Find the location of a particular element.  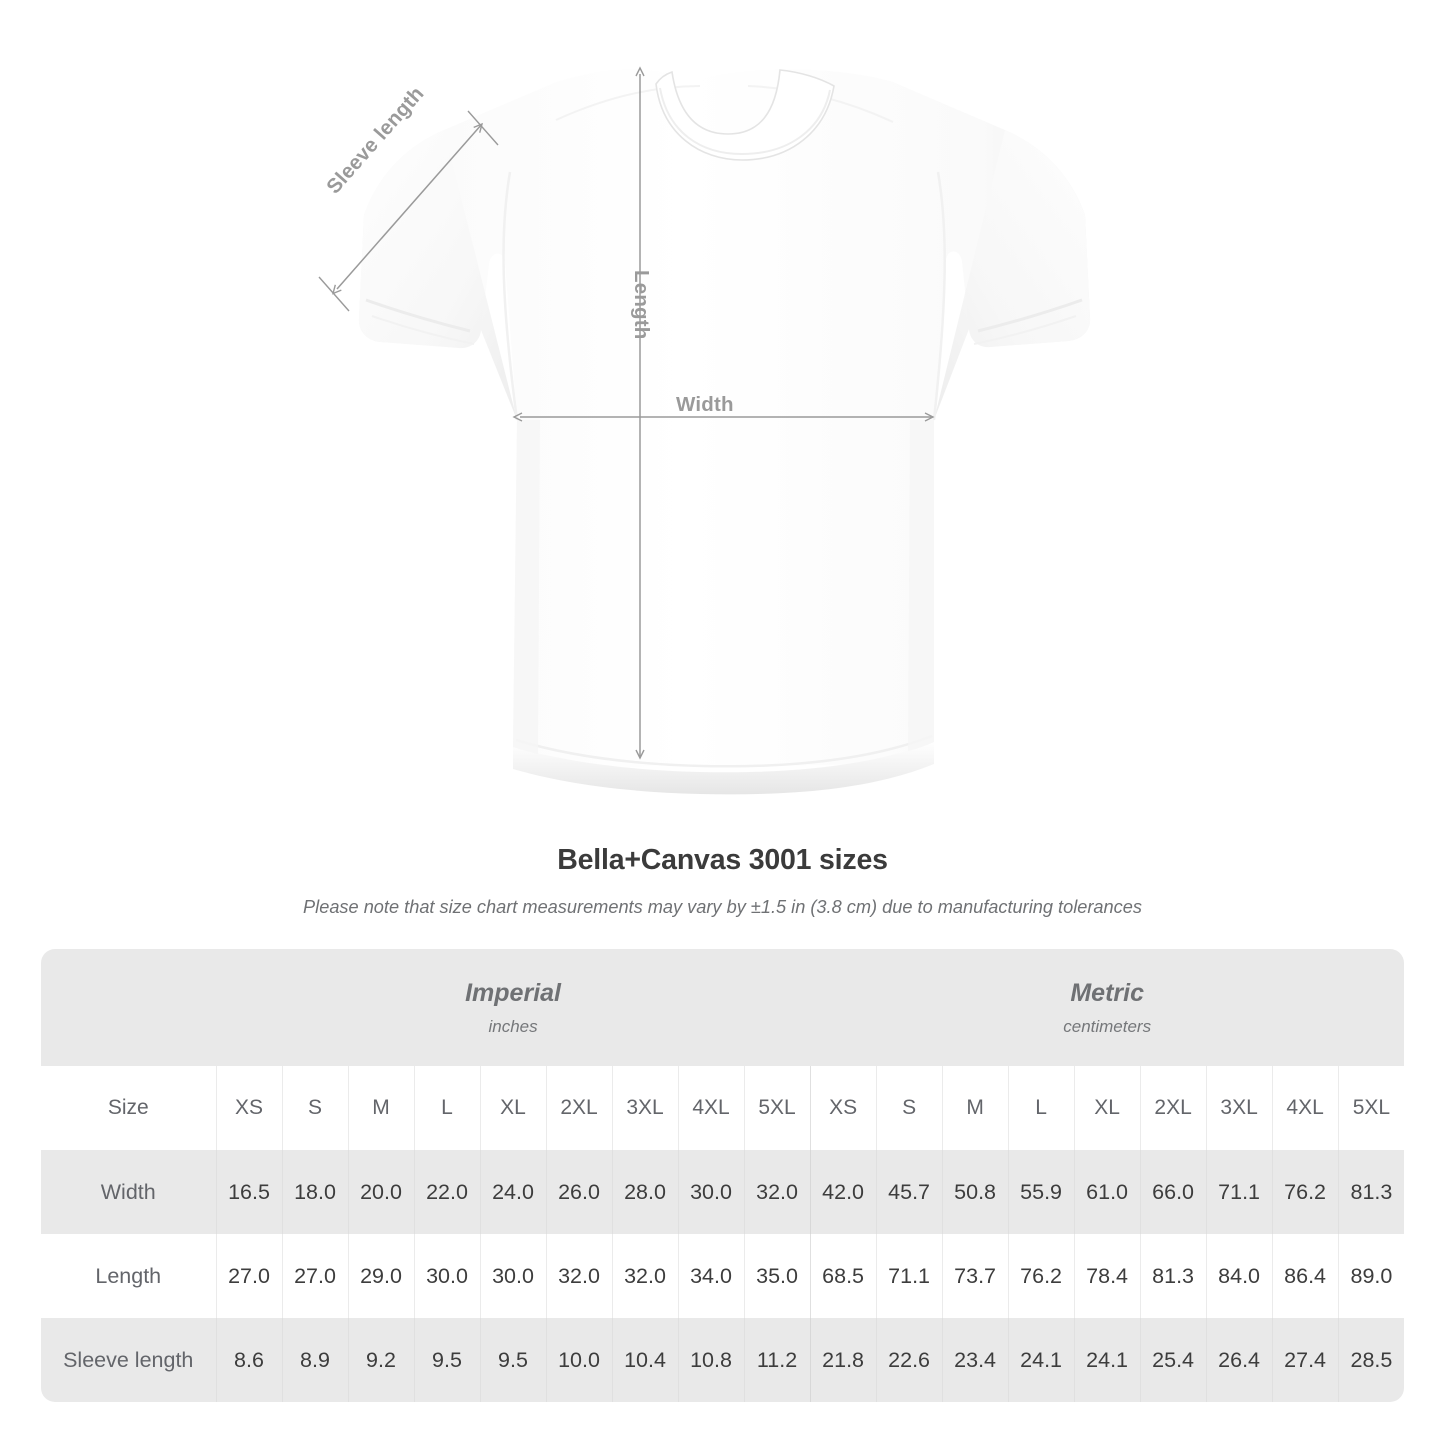

cell-width-metric-4xl: 76.2 is located at coordinates (1305, 1192).